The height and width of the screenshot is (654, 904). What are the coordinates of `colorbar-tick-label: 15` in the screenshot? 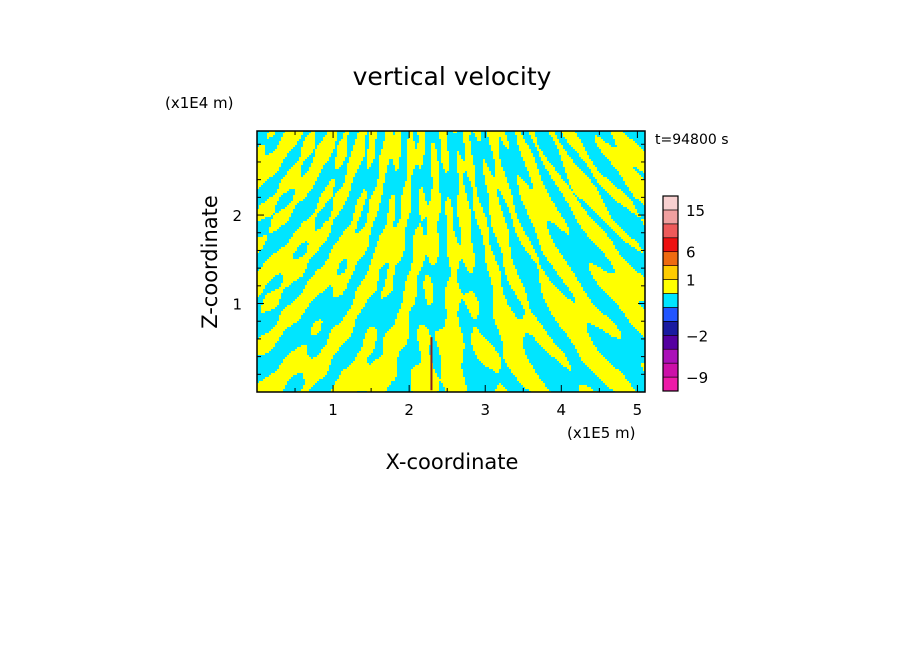 It's located at (695, 211).